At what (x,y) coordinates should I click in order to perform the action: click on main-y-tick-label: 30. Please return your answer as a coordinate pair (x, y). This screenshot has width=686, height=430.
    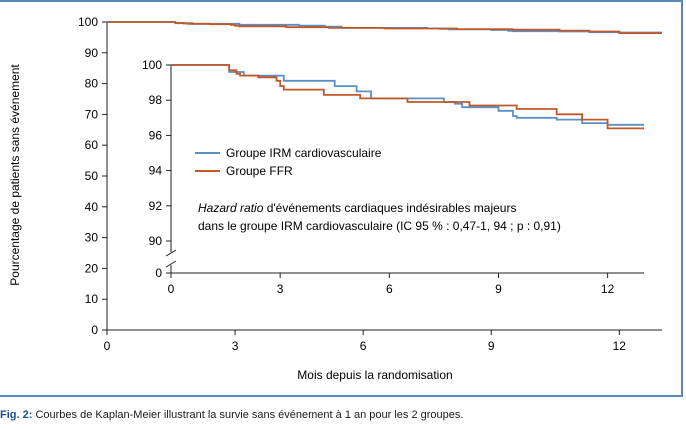
    Looking at the image, I should click on (92, 238).